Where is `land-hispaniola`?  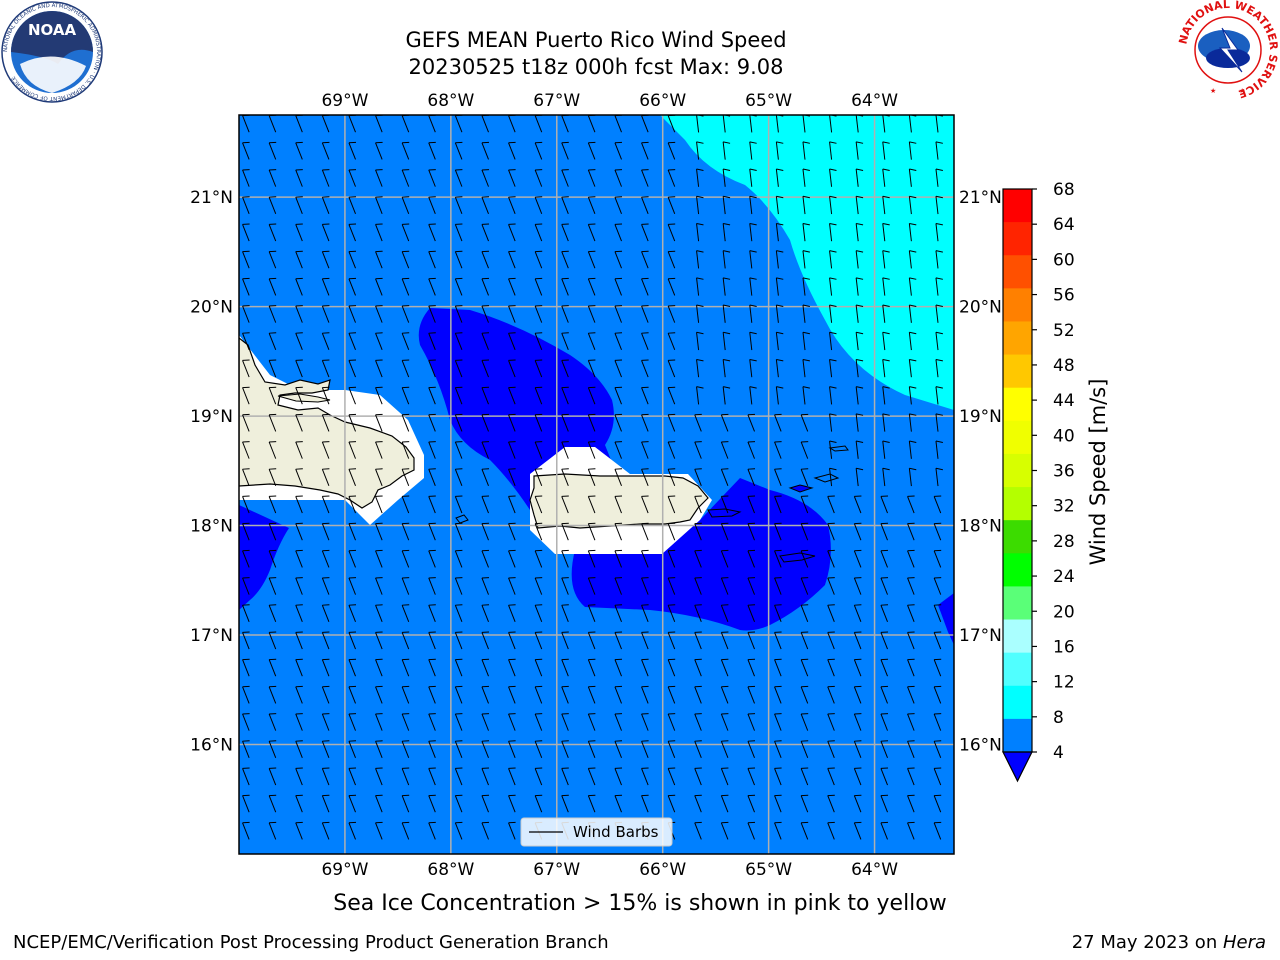
land-hispaniola is located at coordinates (327, 423).